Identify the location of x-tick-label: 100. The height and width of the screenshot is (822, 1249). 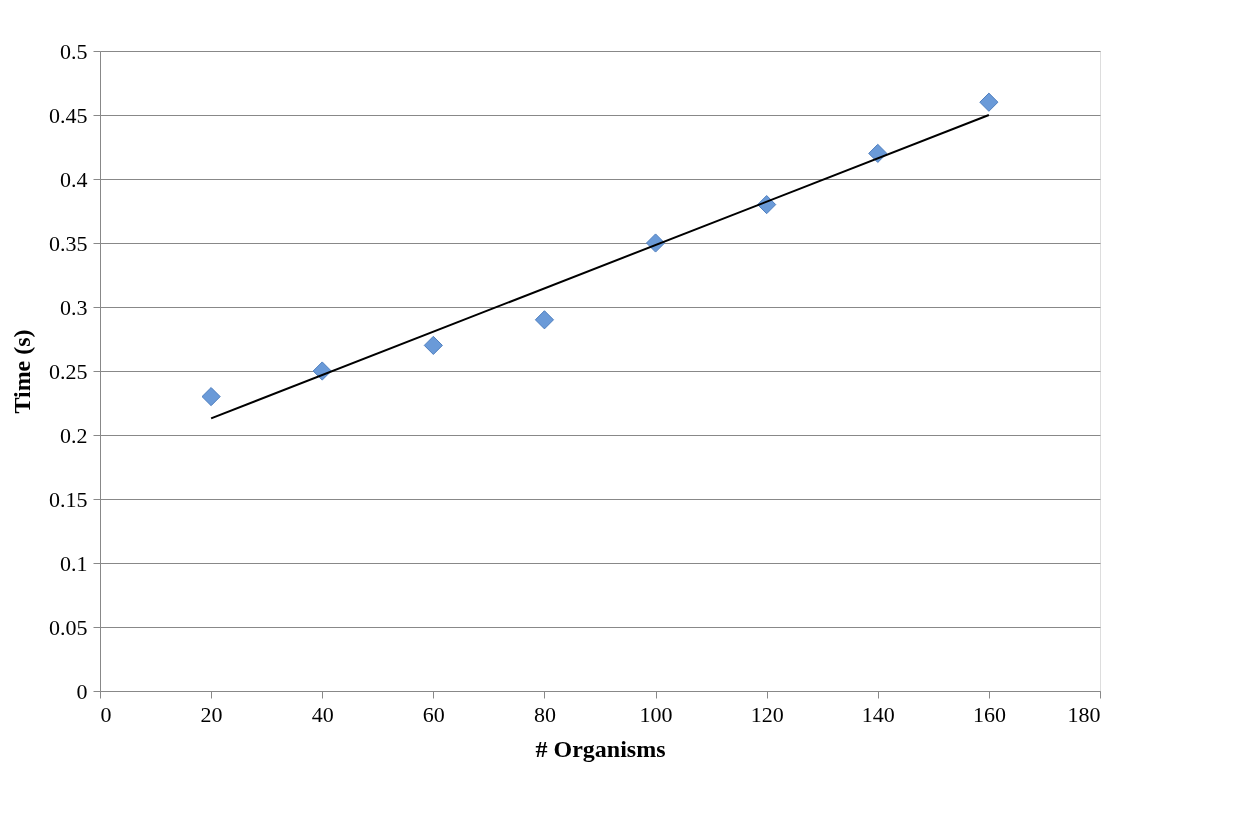
(656, 714).